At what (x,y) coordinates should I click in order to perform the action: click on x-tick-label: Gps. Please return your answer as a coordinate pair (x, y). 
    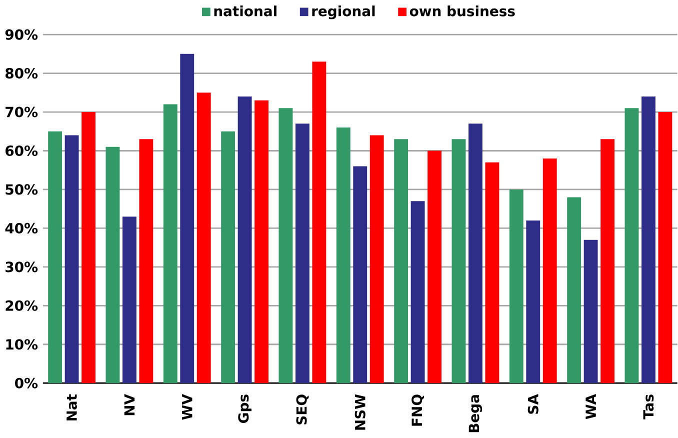
    Looking at the image, I should click on (245, 408).